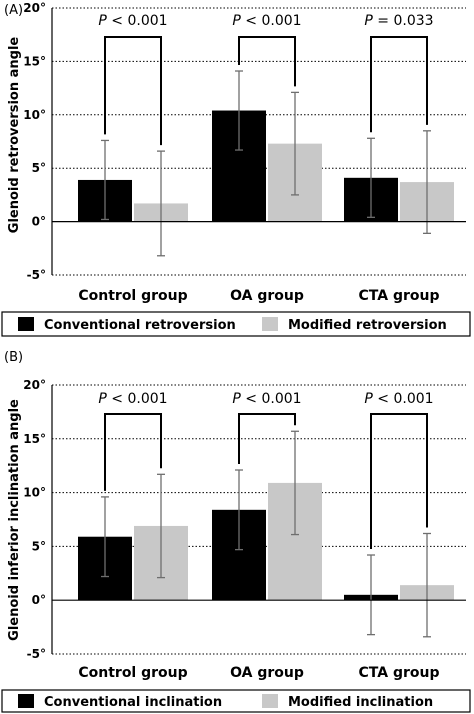  I want to click on legend-label: Modified inclination, so click(360, 702).